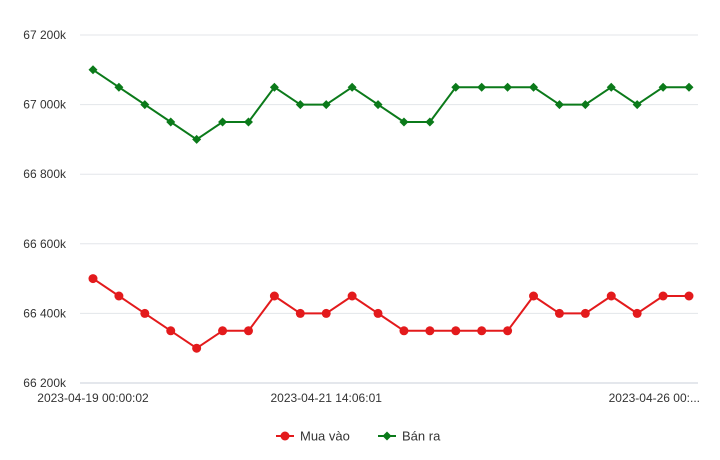 The height and width of the screenshot is (460, 720). Describe the element at coordinates (93, 398) in the screenshot. I see `x-tick-label: 2023-04-19 00:00:02` at that location.